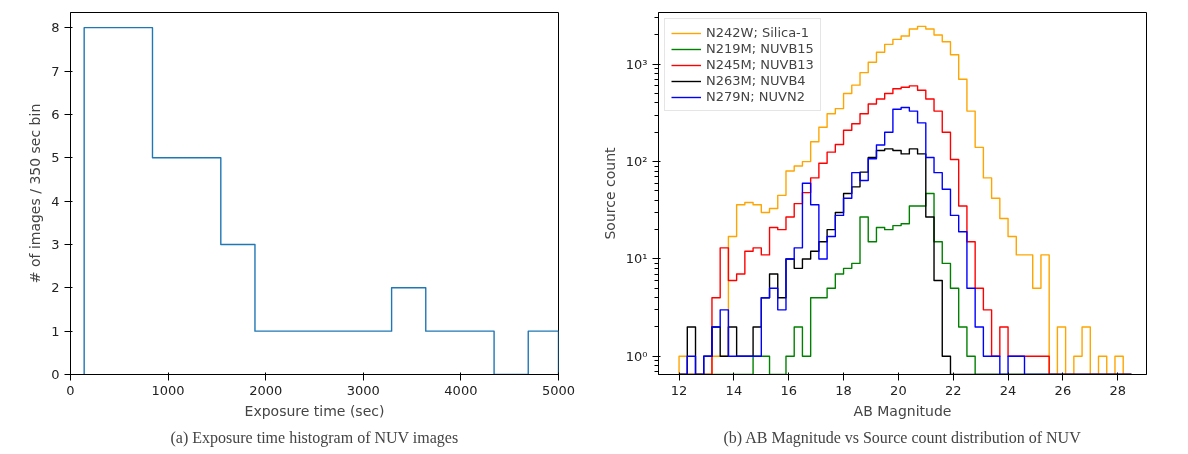 This screenshot has width=1188, height=454. What do you see at coordinates (55, 244) in the screenshot?
I see `y-tick-label: 3` at bounding box center [55, 244].